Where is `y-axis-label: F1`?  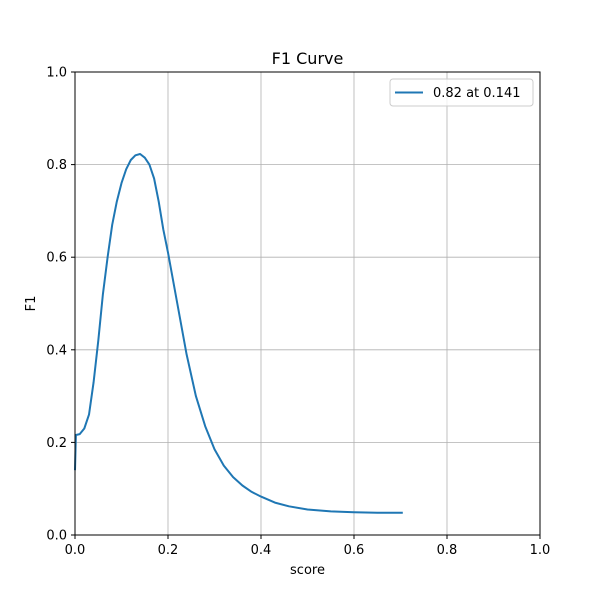
y-axis-label: F1 is located at coordinates (31, 304).